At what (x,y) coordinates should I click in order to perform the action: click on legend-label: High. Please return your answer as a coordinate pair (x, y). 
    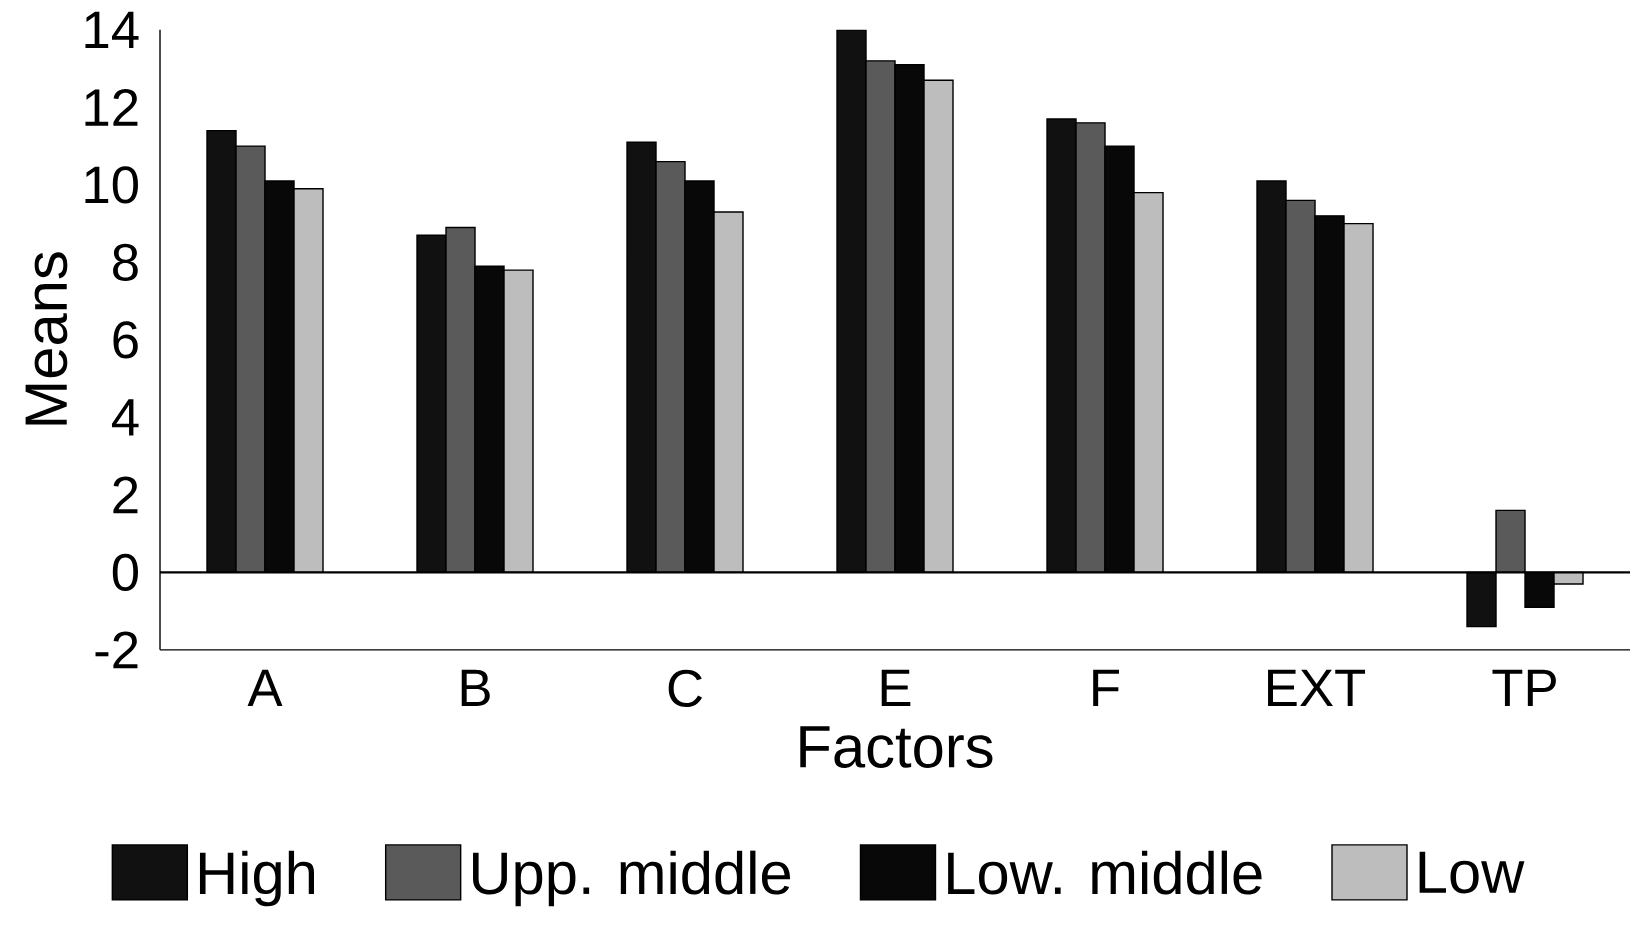
    Looking at the image, I should click on (257, 878).